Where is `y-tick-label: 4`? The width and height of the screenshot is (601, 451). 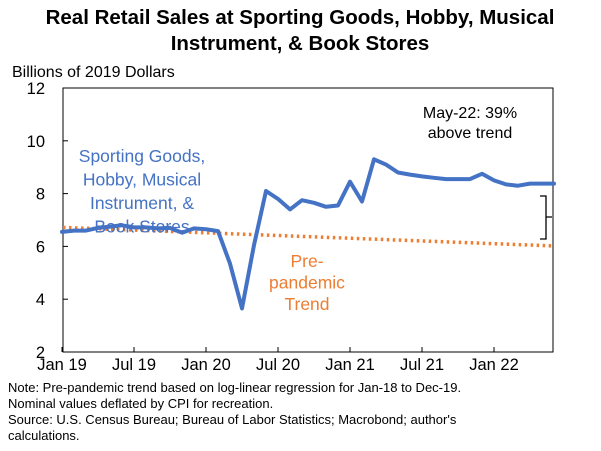 y-tick-label: 4 is located at coordinates (40, 300).